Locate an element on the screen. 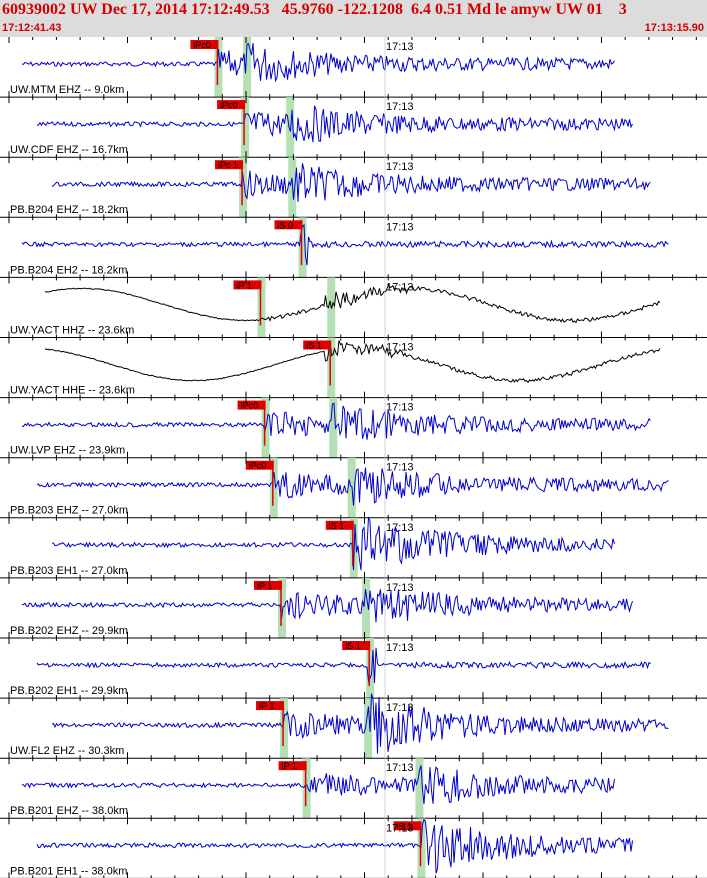  channel-row: iS 0 17:13 PB.B204 EH2 -- 18.2km is located at coordinates (353, 247).